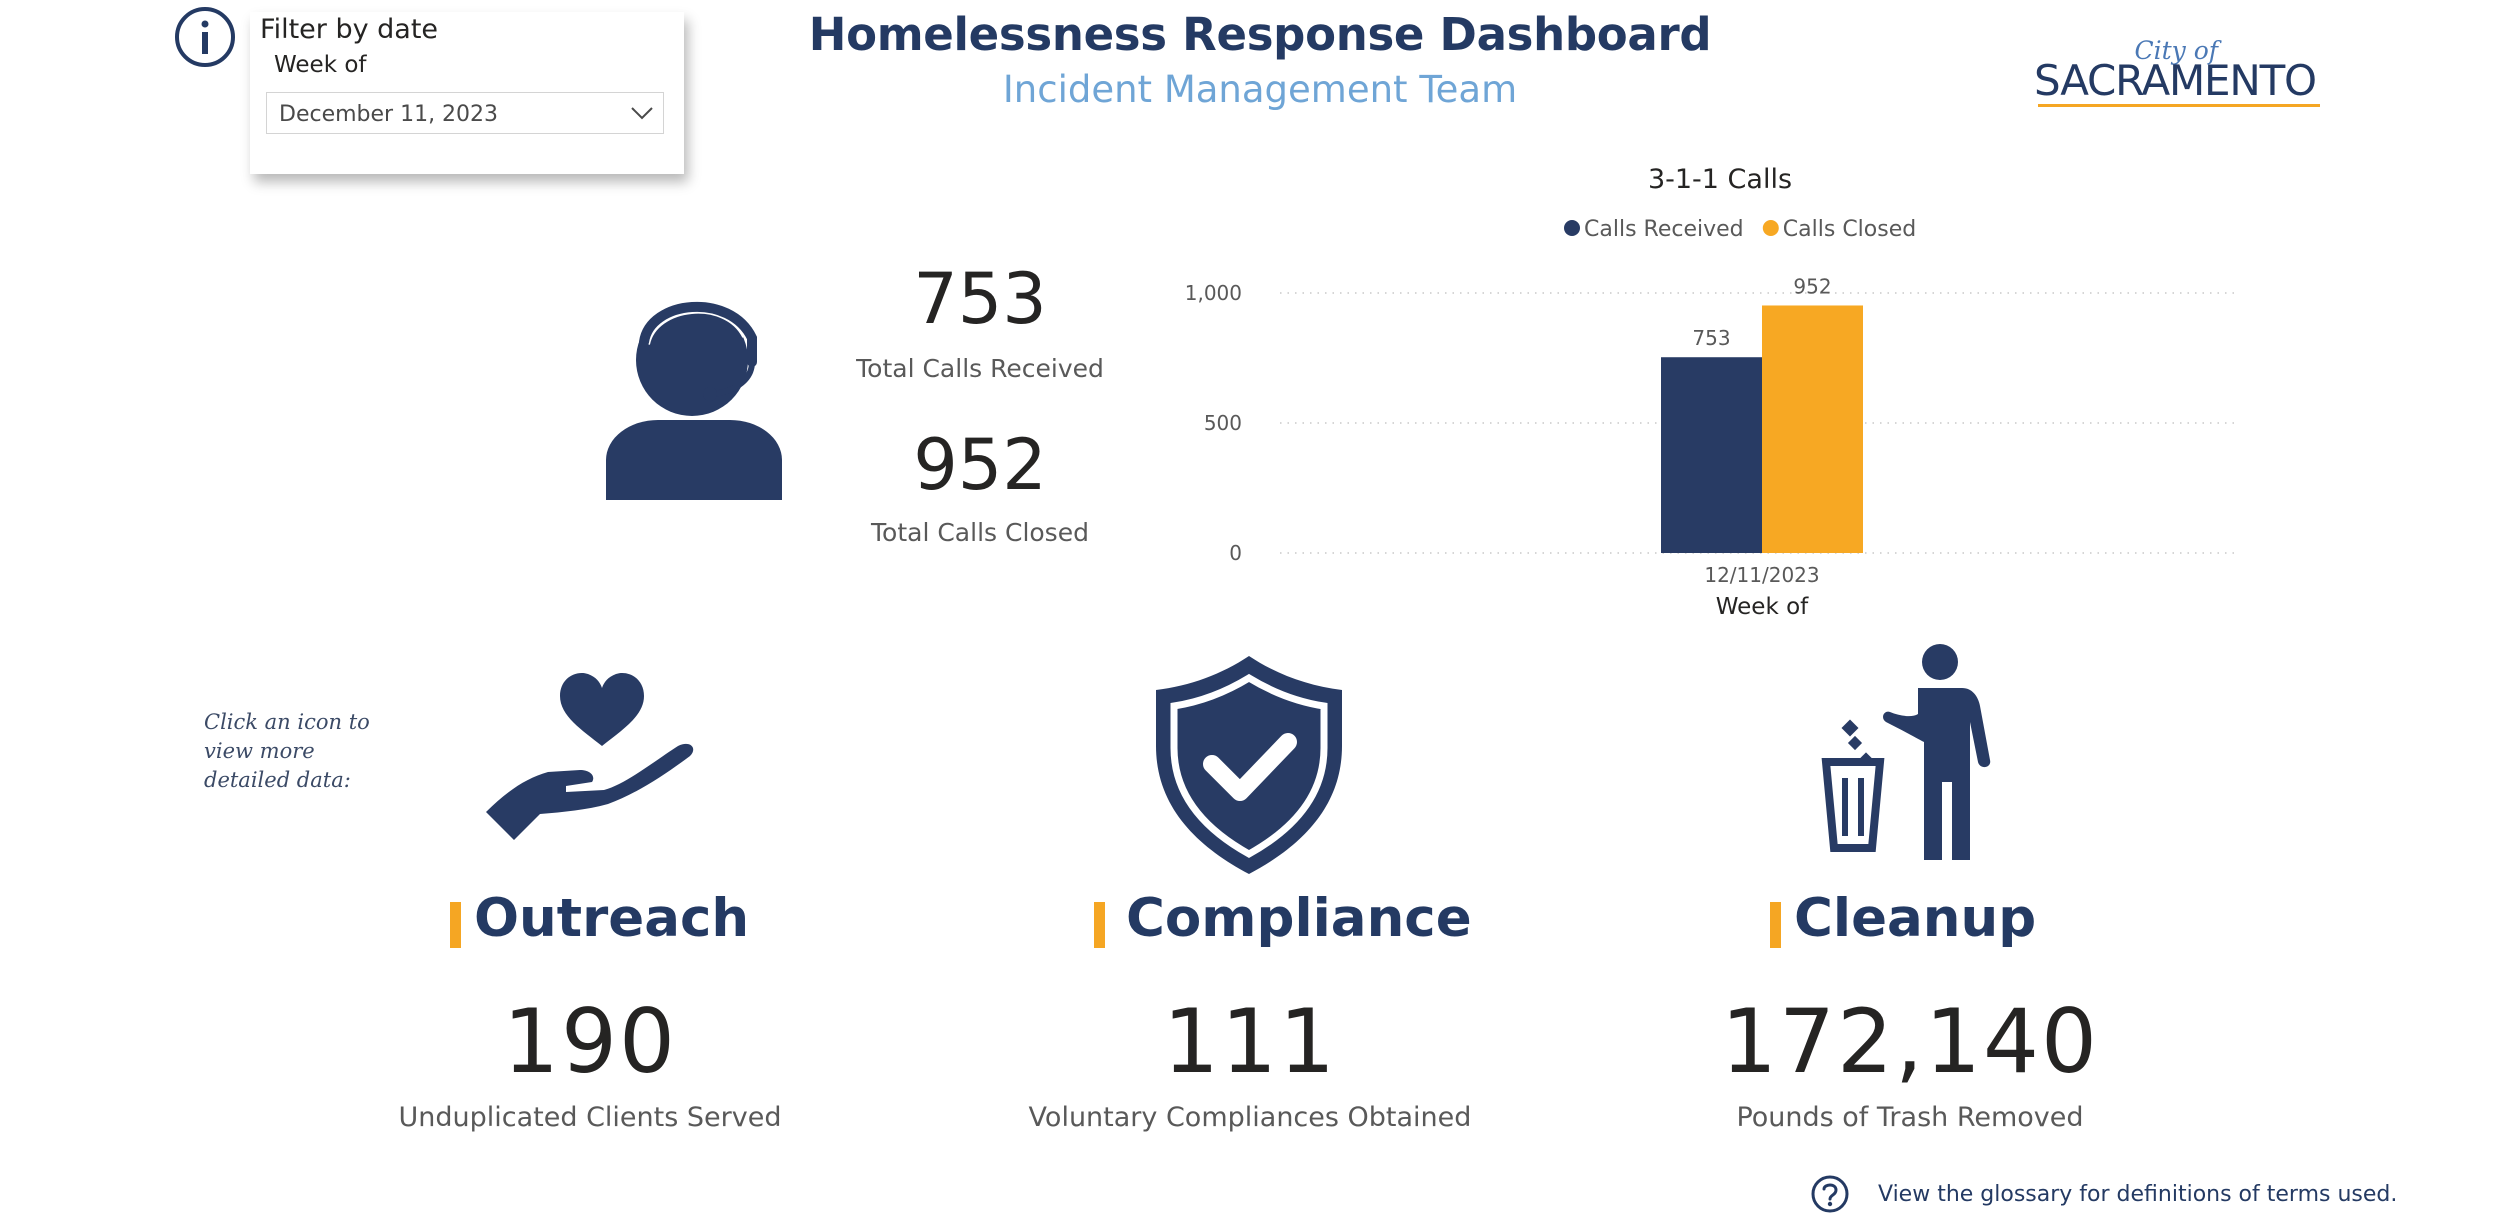  I want to click on date-filter-card: Filter by date Week of December 11, 2023, so click(467, 93).